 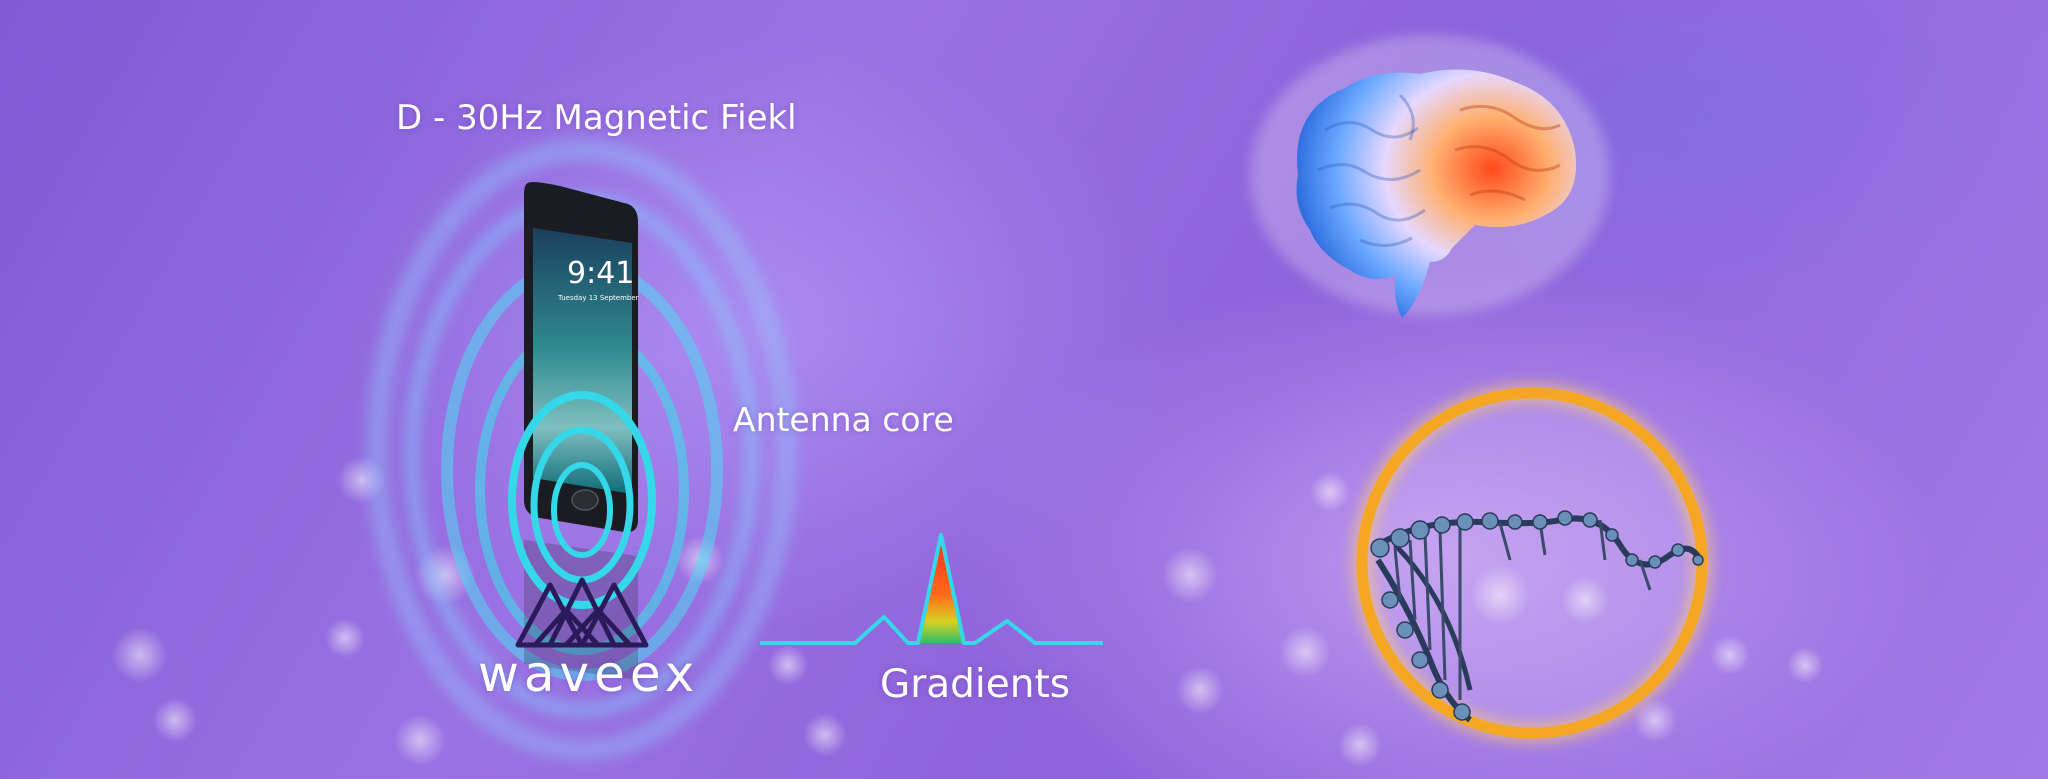 I want to click on gradients-label: Gradients, so click(x=975, y=684).